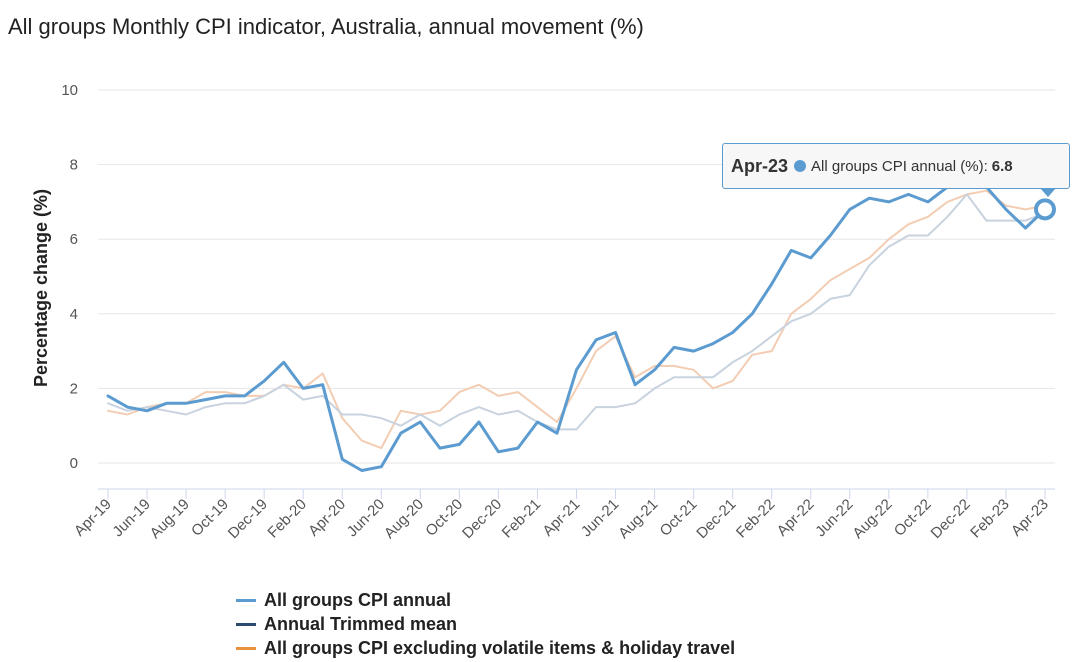  I want to click on x-tick-label: Oct-22, so click(913, 518).